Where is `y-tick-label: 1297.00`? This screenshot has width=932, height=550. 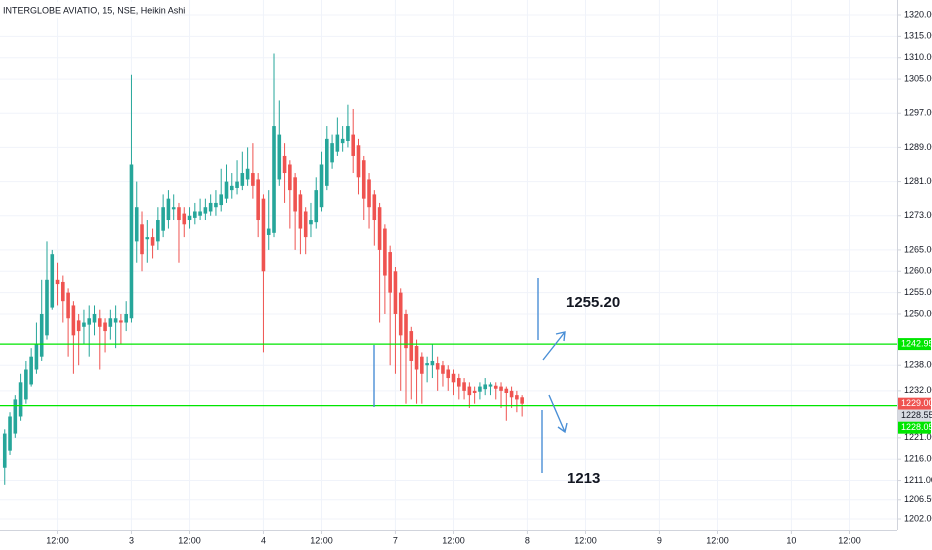 y-tick-label: 1297.00 is located at coordinates (918, 113).